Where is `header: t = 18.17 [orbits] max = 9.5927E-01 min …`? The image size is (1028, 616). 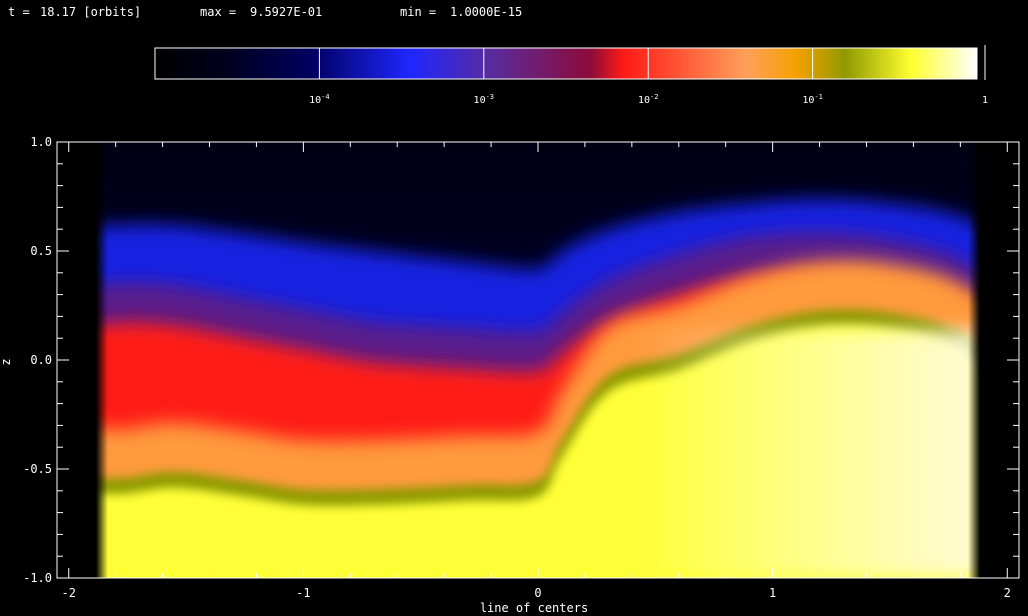 header: t = 18.17 [orbits] max = 9.5927E-01 min … is located at coordinates (265, 12).